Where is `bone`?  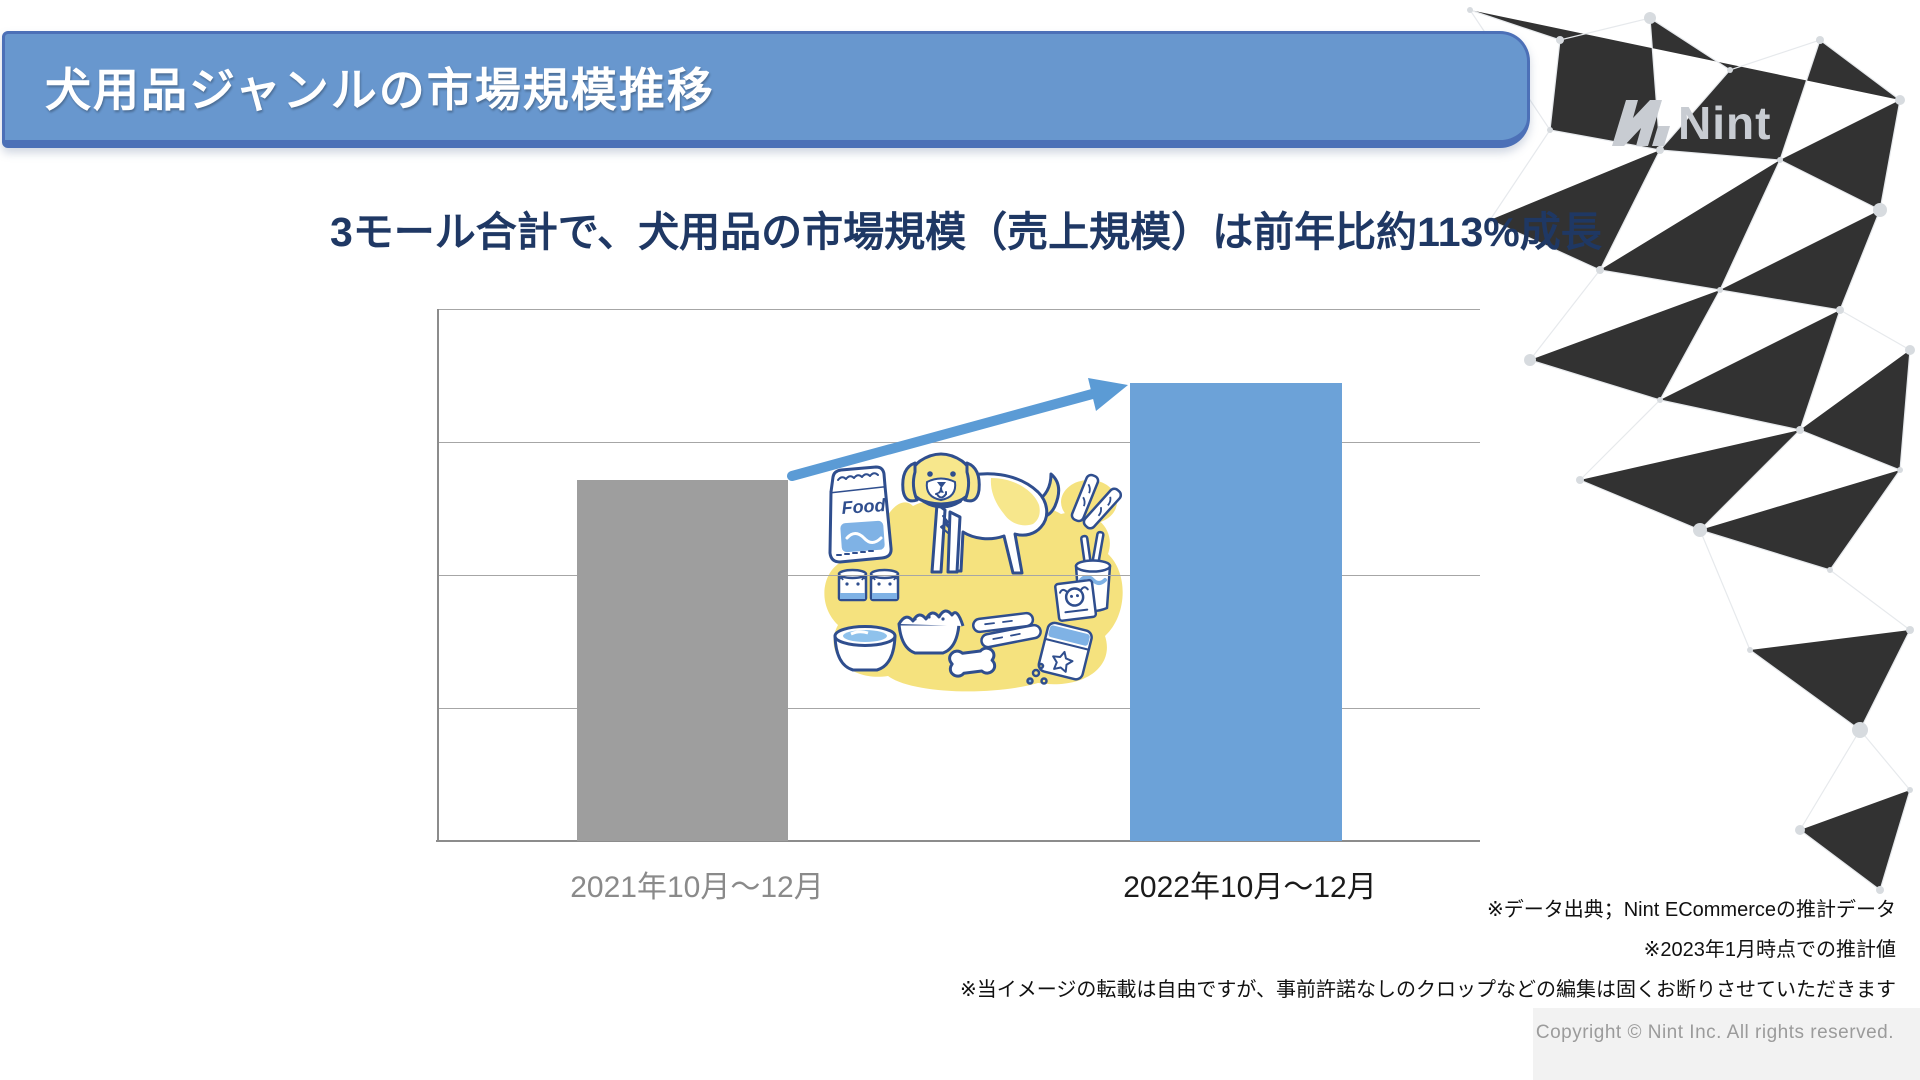
bone is located at coordinates (972, 662).